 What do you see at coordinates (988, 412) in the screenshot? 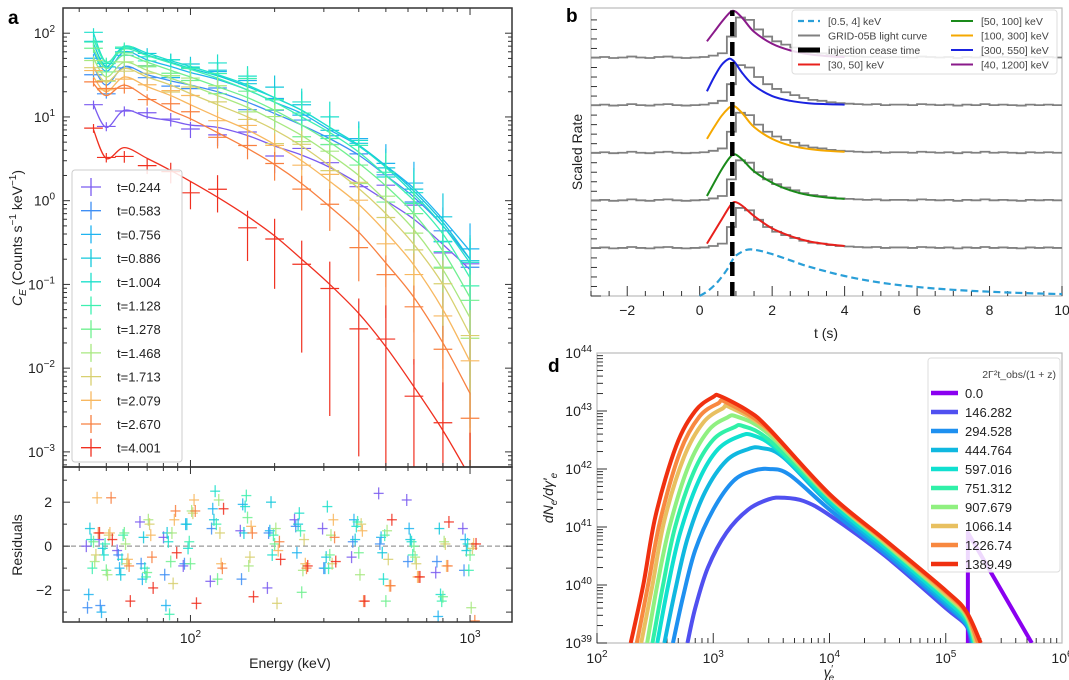
I see `legend-entry: 146.282` at bounding box center [988, 412].